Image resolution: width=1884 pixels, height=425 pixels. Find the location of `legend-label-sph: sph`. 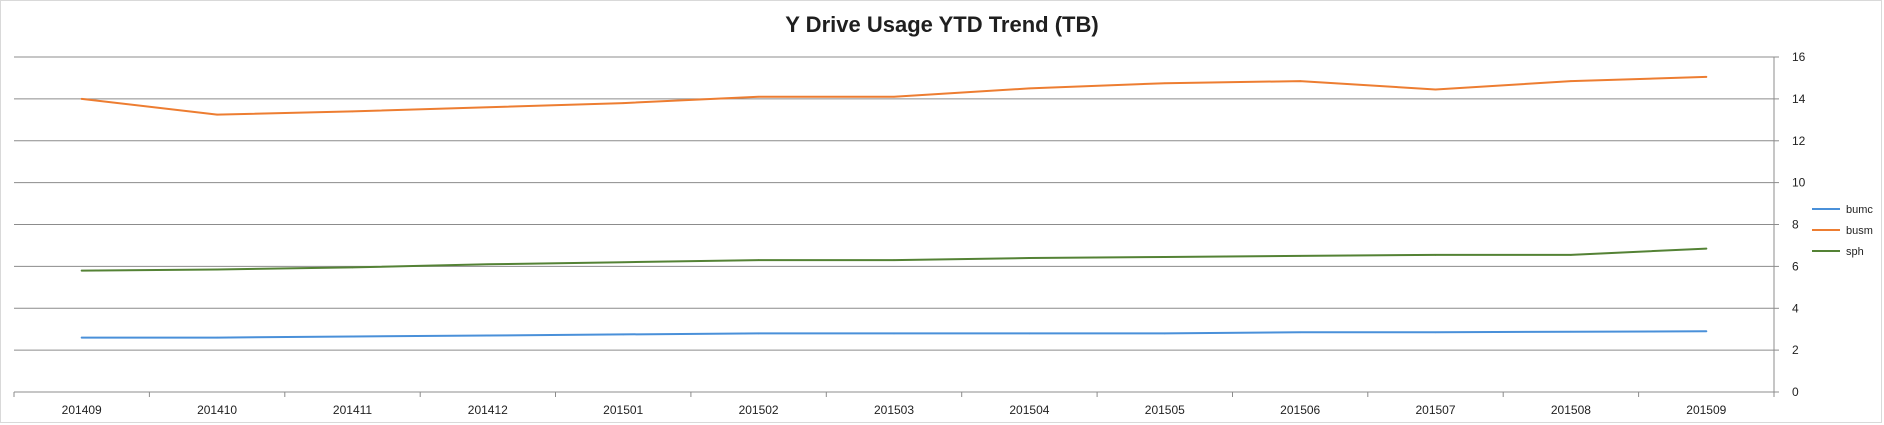

legend-label-sph: sph is located at coordinates (1855, 252).